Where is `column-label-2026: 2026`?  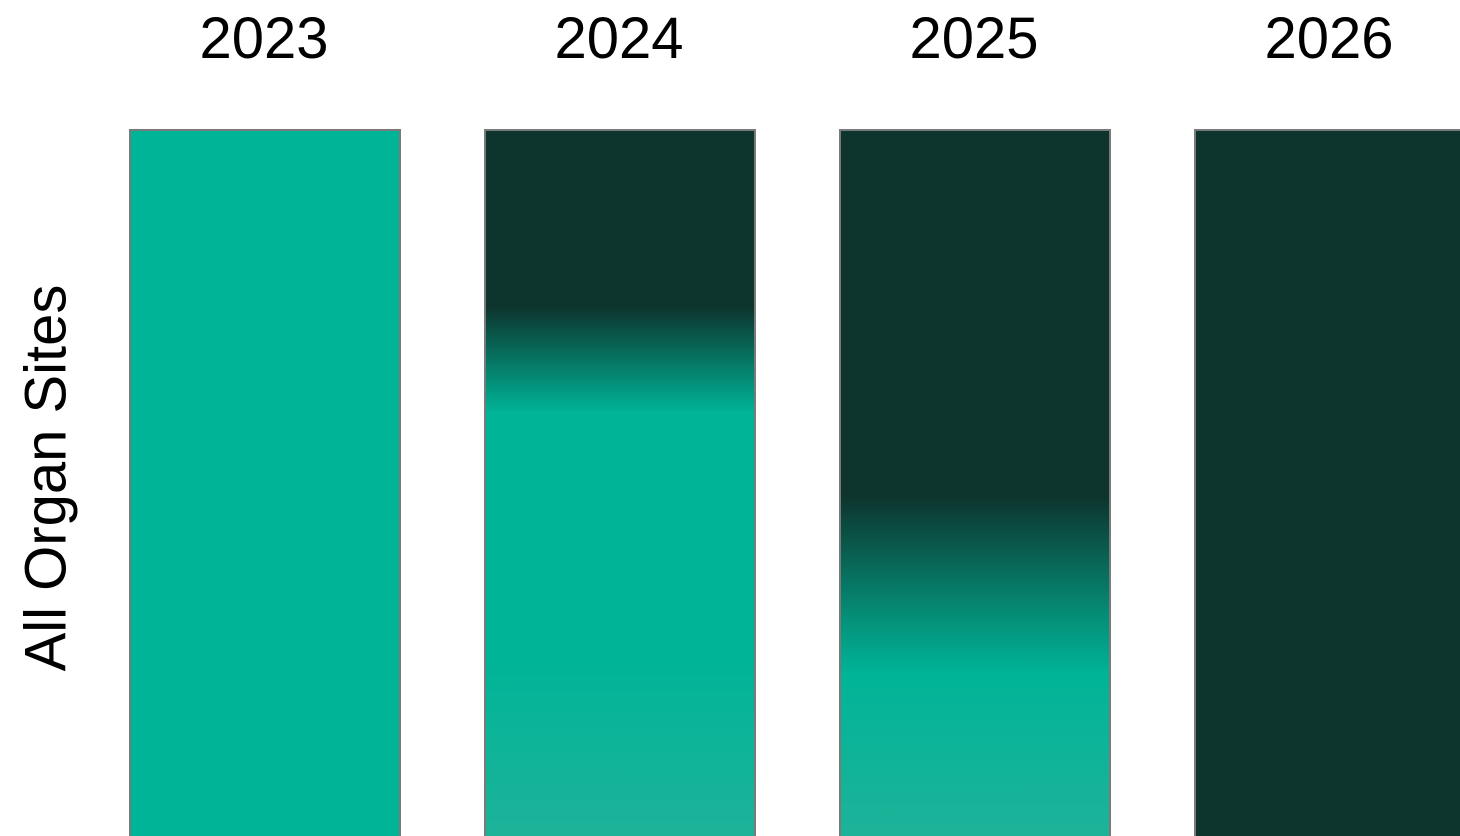 column-label-2026: 2026 is located at coordinates (1329, 38).